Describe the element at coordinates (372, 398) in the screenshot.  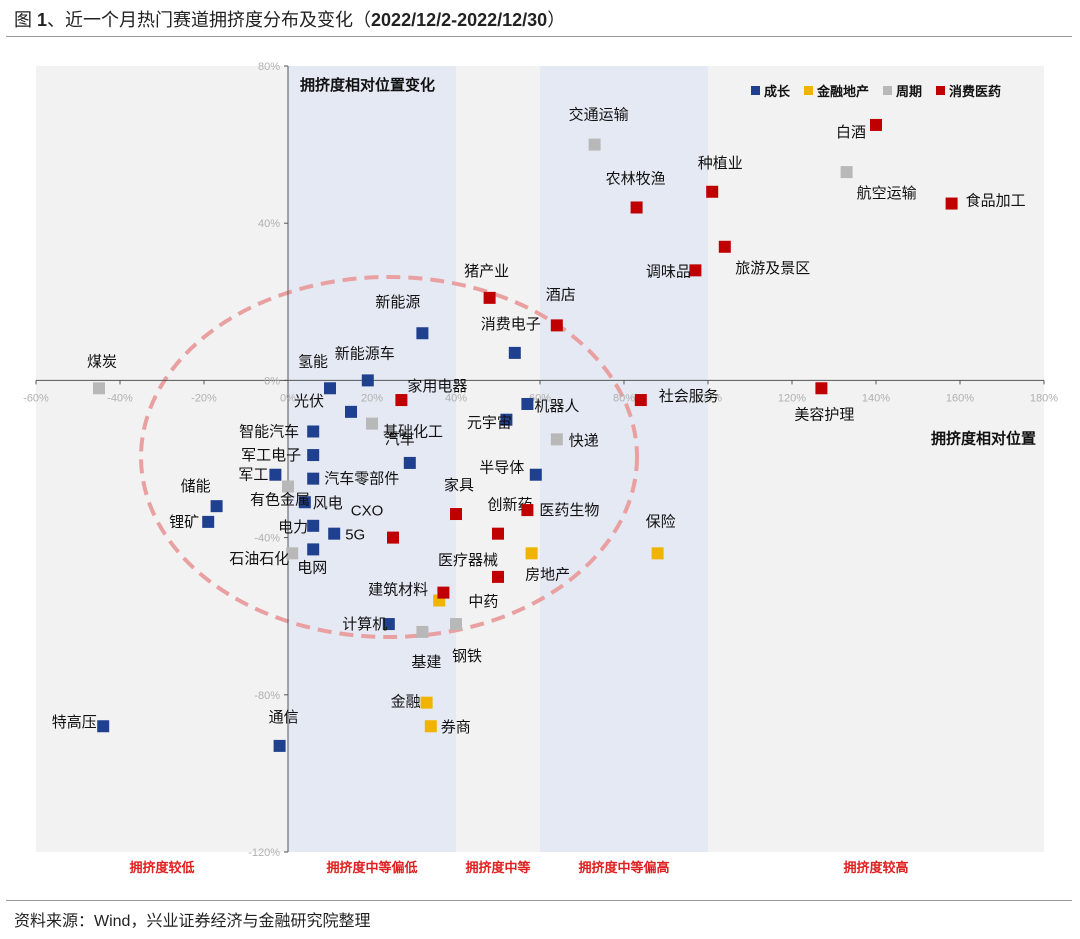
I see `x-tick-label-4: 20%` at that location.